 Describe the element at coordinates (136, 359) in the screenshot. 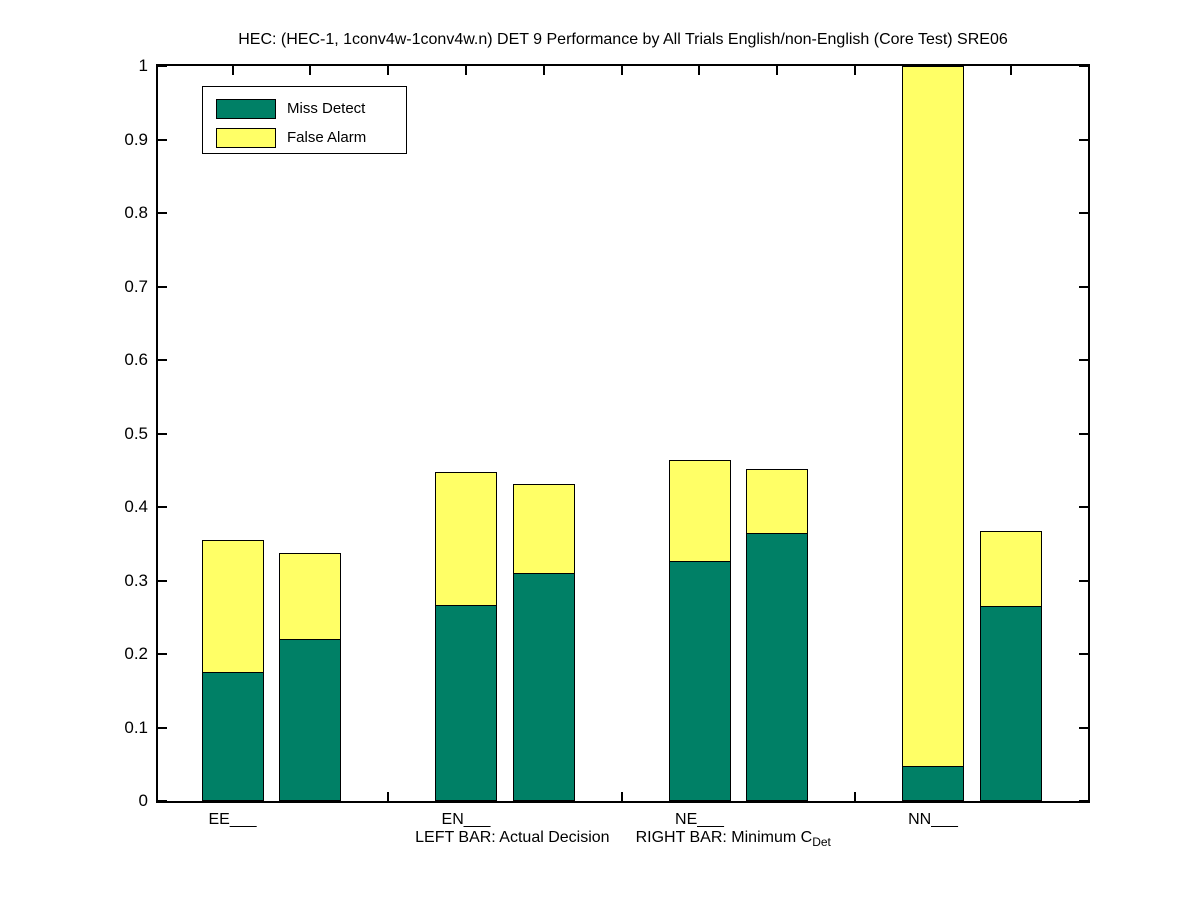

I see `y-axis-tick-label: 0.6` at that location.